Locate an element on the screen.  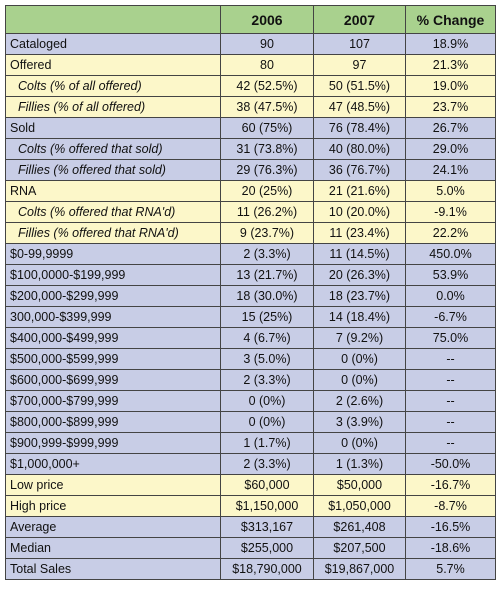
cell: -50.0% is located at coordinates (450, 464).